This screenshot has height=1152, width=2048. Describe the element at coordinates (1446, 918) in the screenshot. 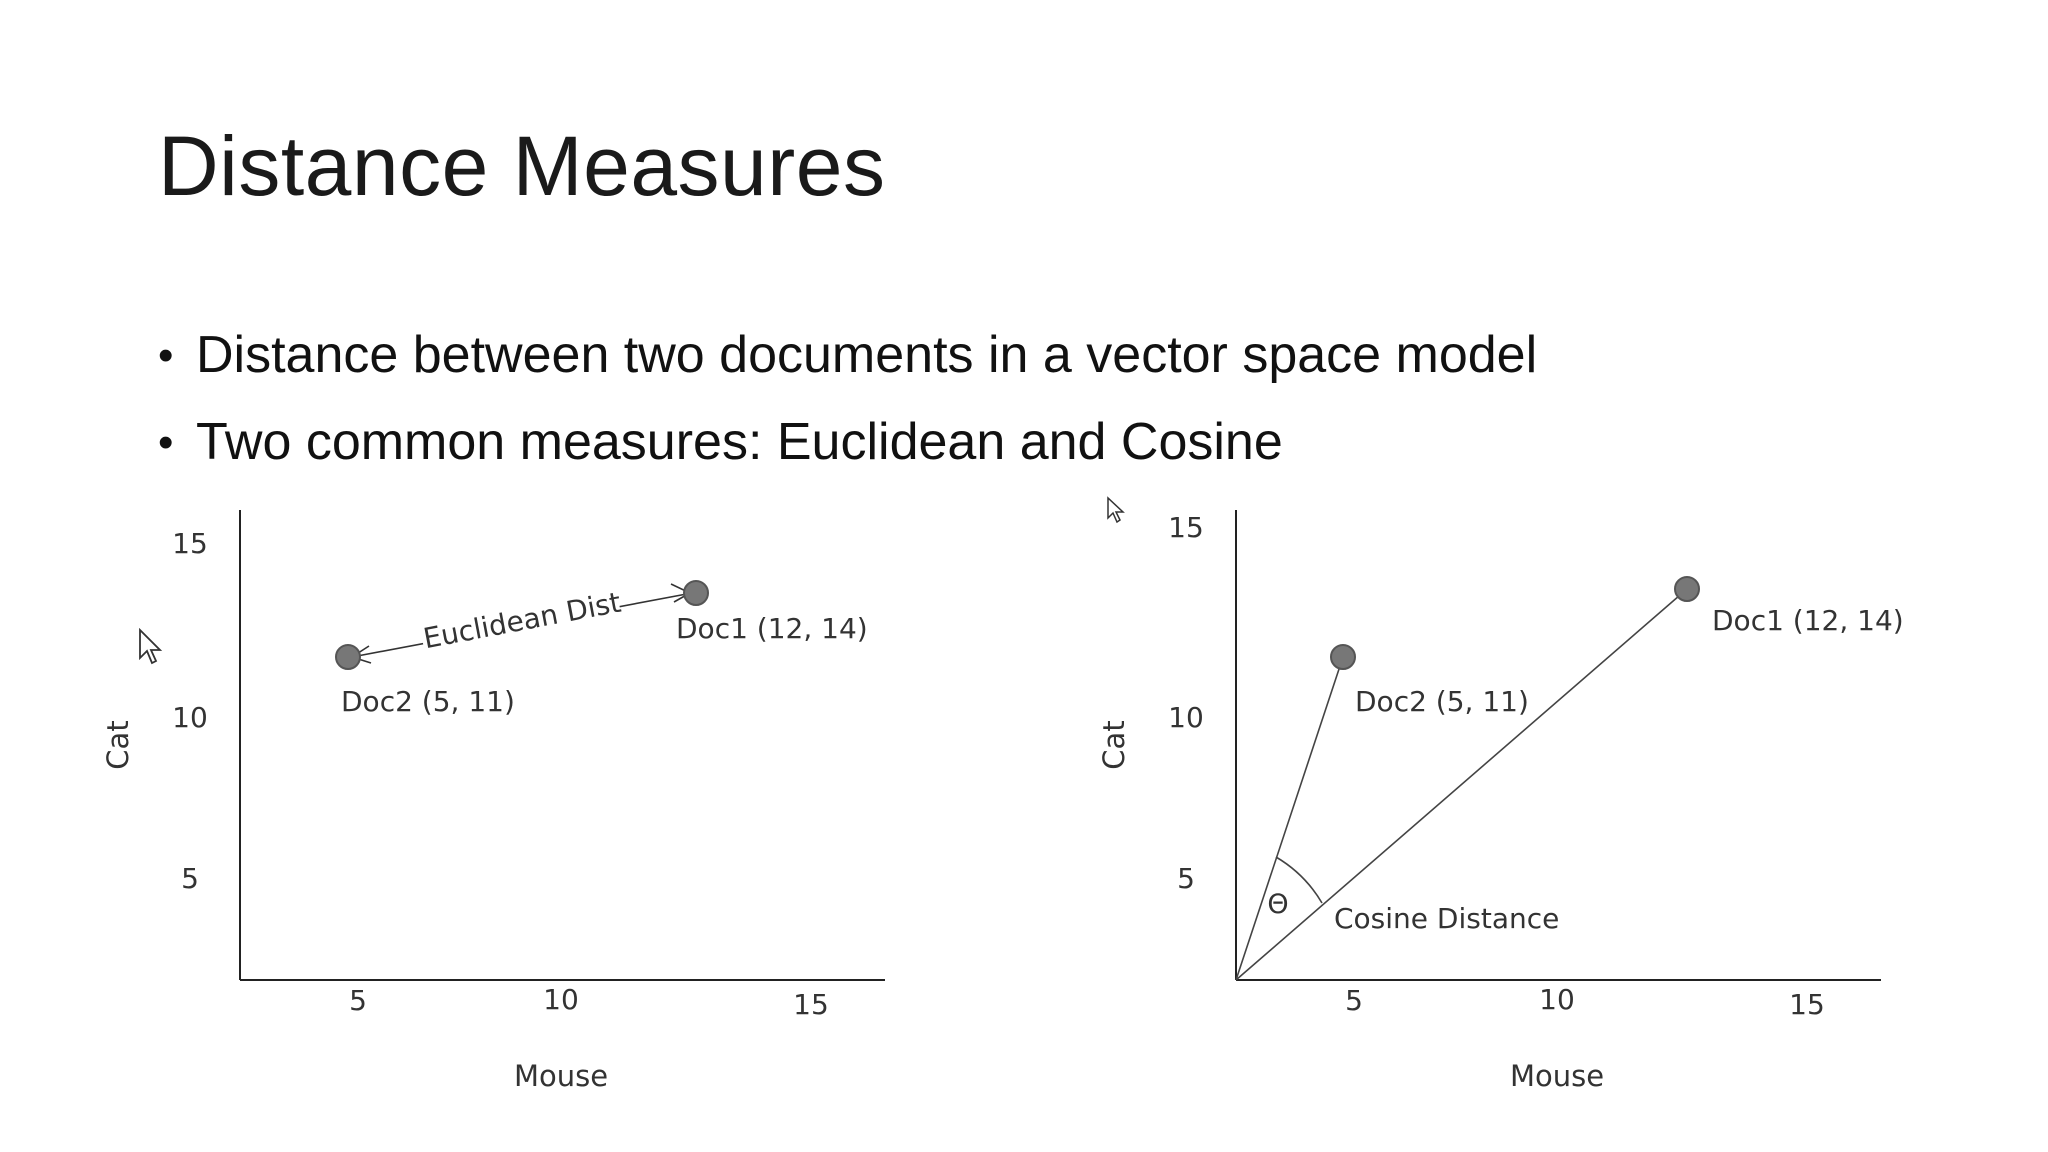

I see `cosine-distance-label: Cosine Distance` at that location.